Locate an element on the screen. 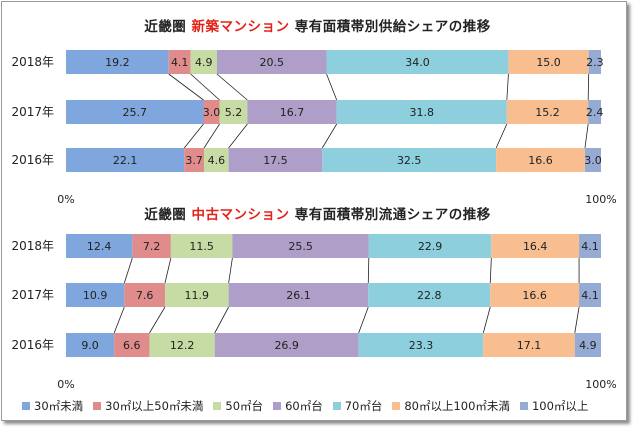 This screenshot has width=635, height=428. legend-item: 30㎡未満 is located at coordinates (52, 406).